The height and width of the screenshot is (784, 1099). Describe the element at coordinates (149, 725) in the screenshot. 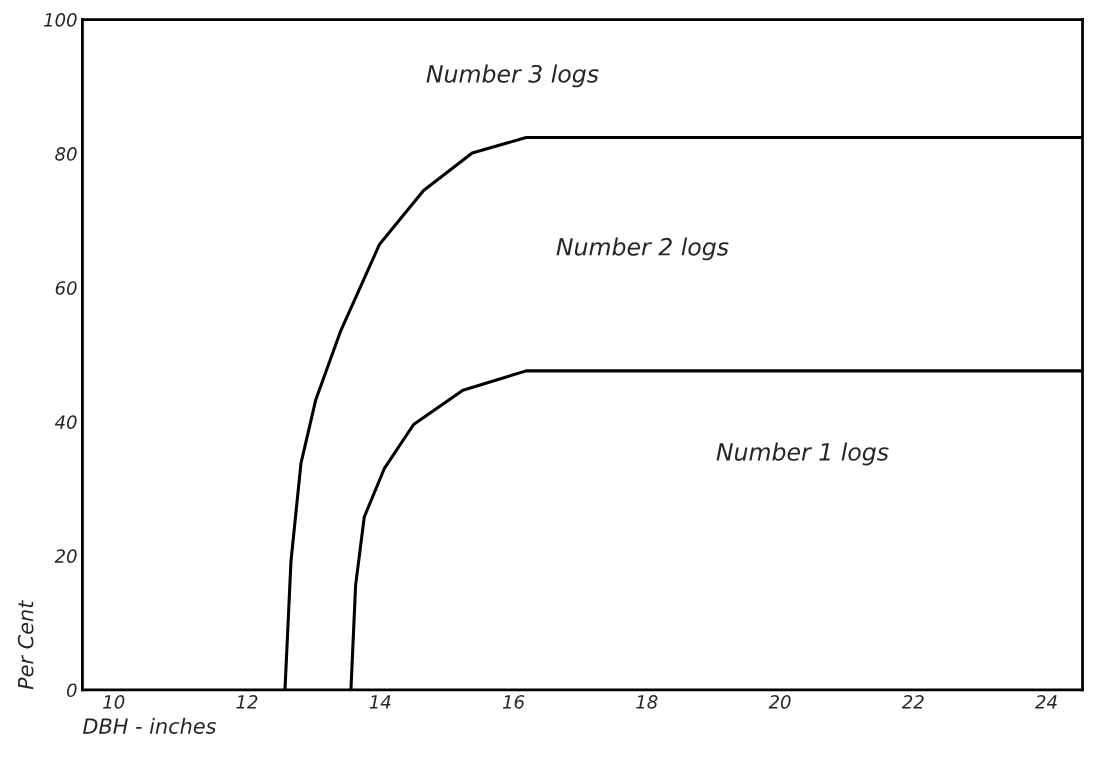

I see `x-axis-title: DBH - inches` at that location.